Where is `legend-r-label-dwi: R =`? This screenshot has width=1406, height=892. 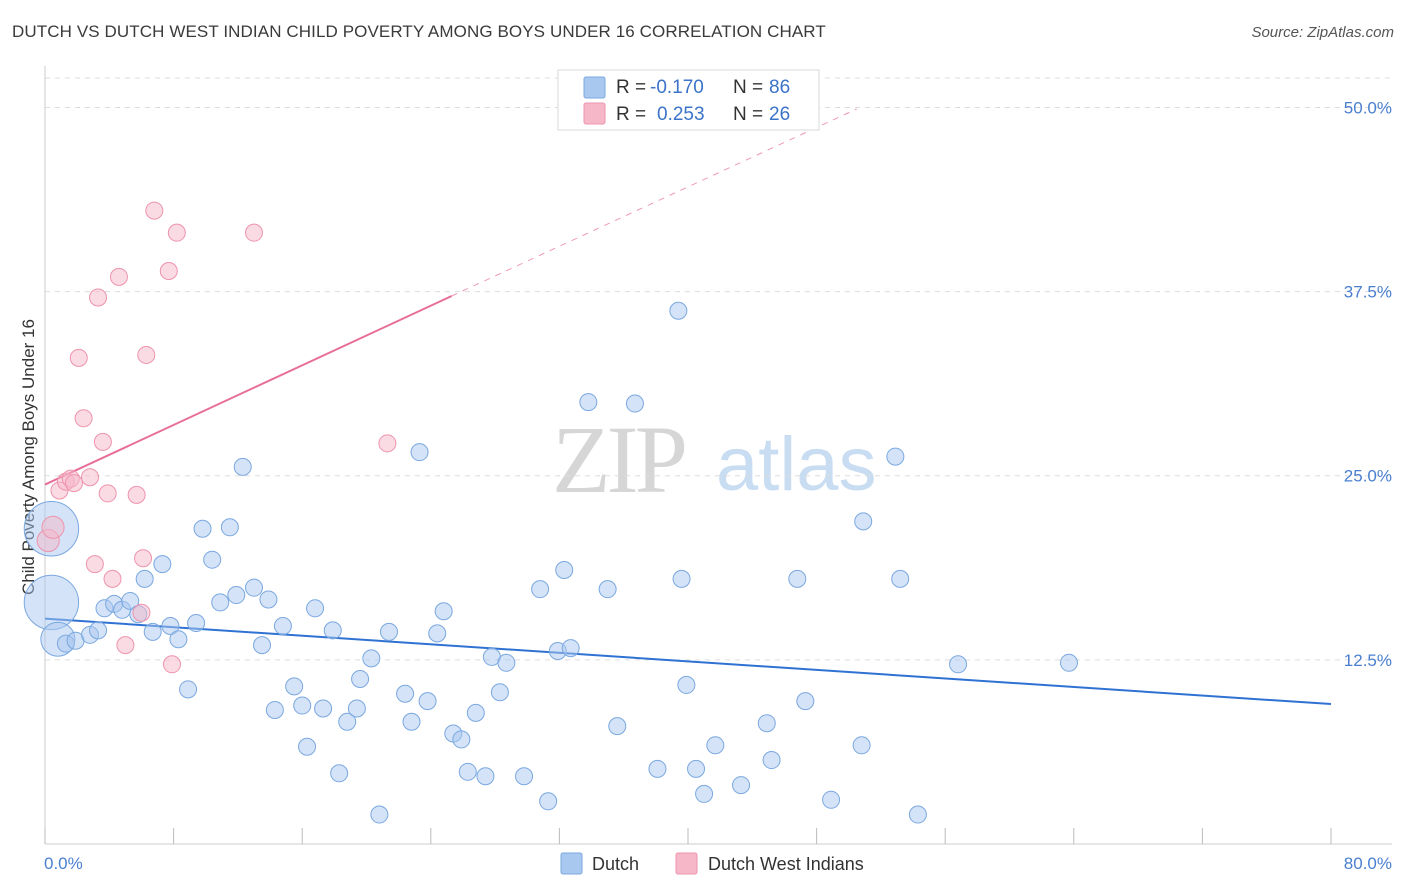 legend-r-label-dwi: R = is located at coordinates (631, 114).